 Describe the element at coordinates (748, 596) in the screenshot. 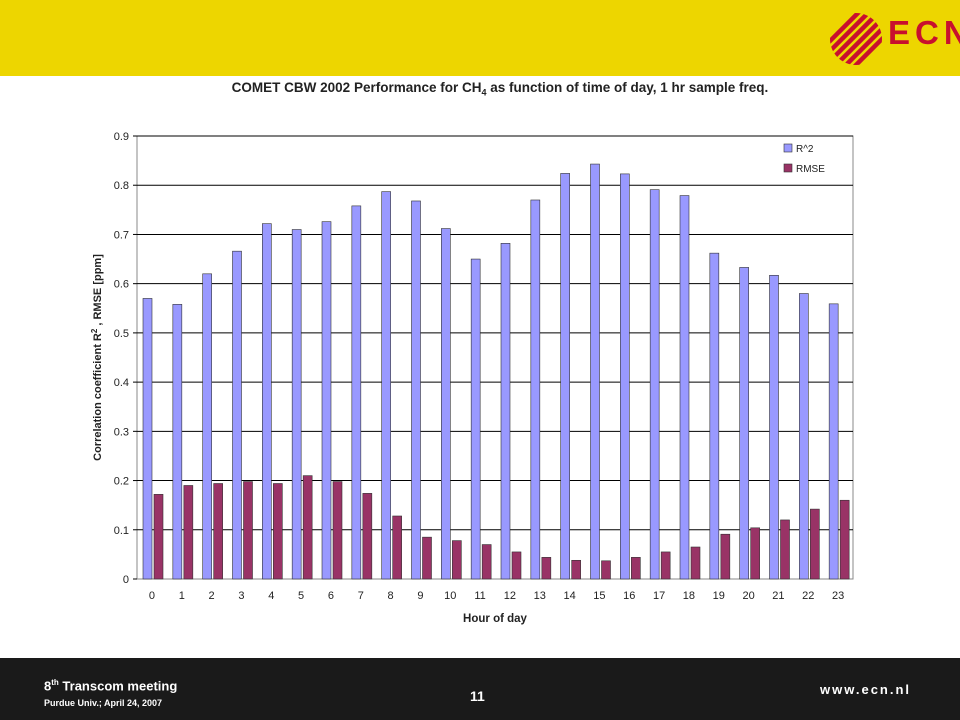

I see `x-tick-label: 20` at that location.